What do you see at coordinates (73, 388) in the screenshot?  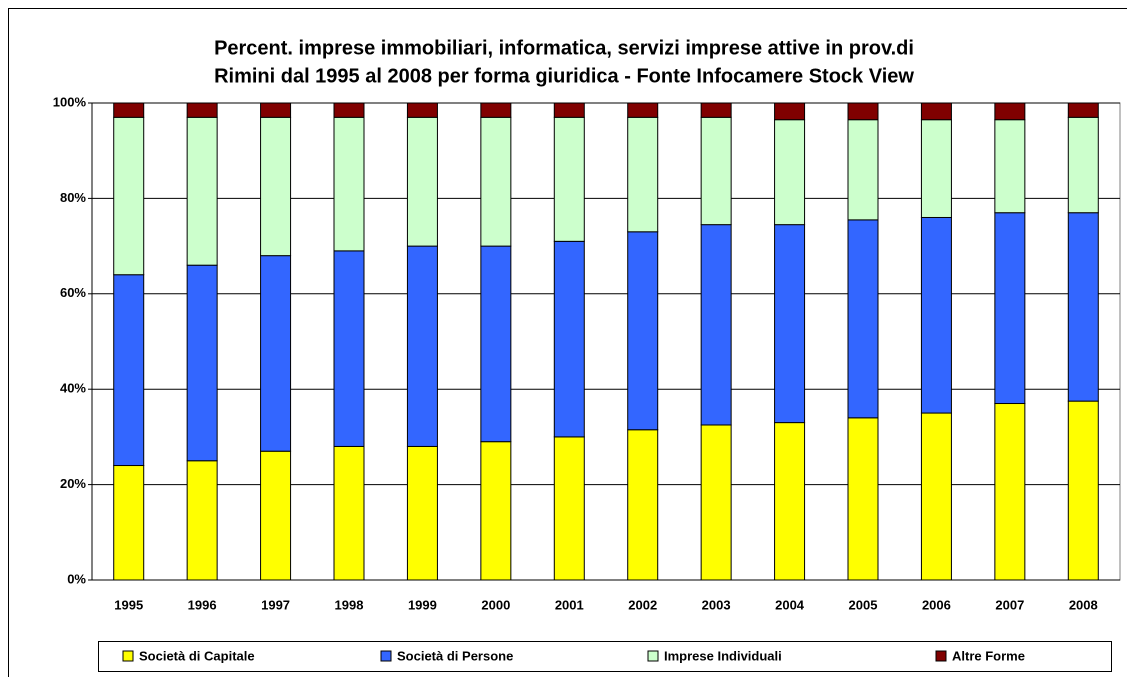 I see `y-tick-label: 40%` at bounding box center [73, 388].